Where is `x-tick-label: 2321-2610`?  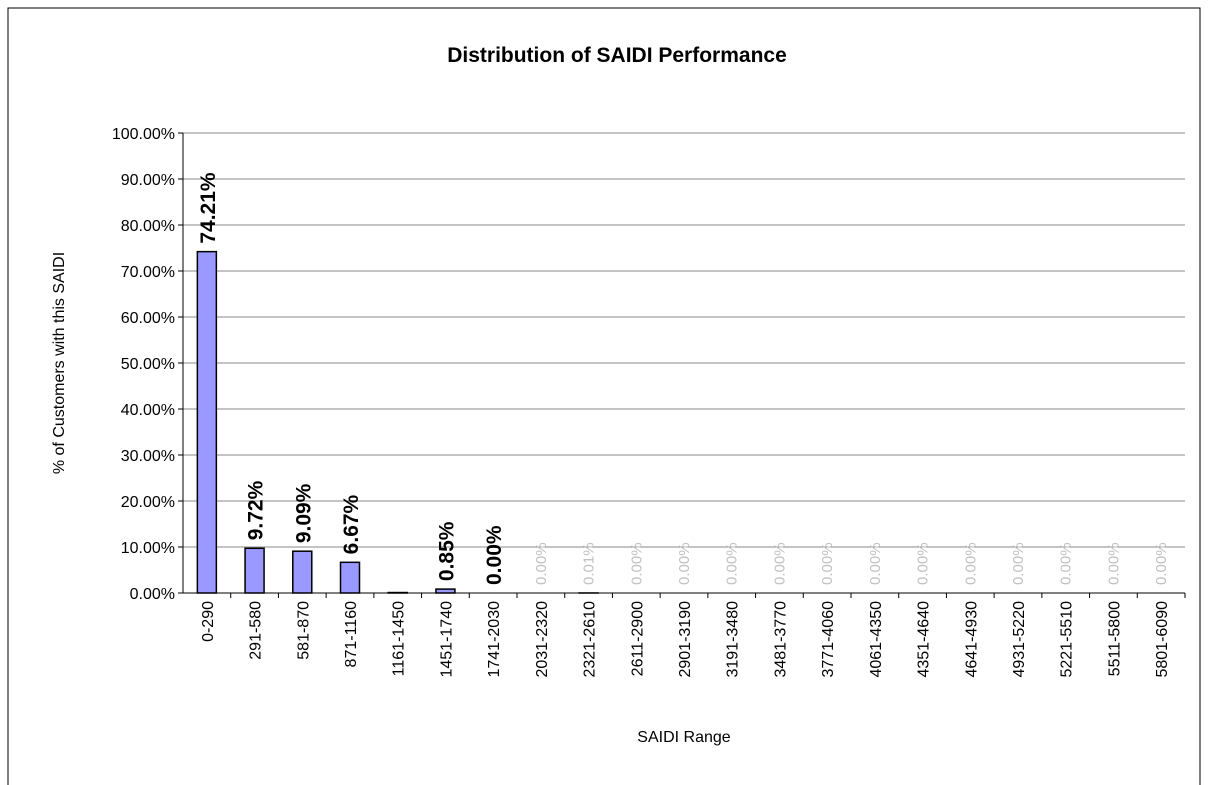
x-tick-label: 2321-2610 is located at coordinates (590, 639).